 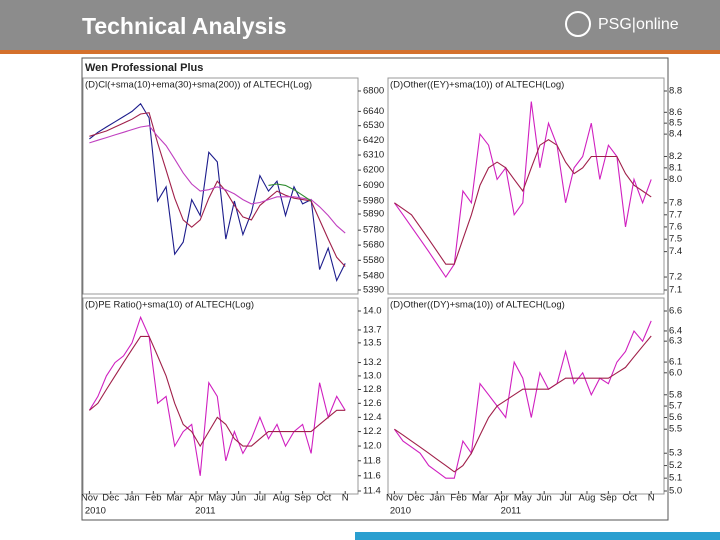 What do you see at coordinates (675, 478) in the screenshot?
I see `y-tick-label: 5.1` at bounding box center [675, 478].